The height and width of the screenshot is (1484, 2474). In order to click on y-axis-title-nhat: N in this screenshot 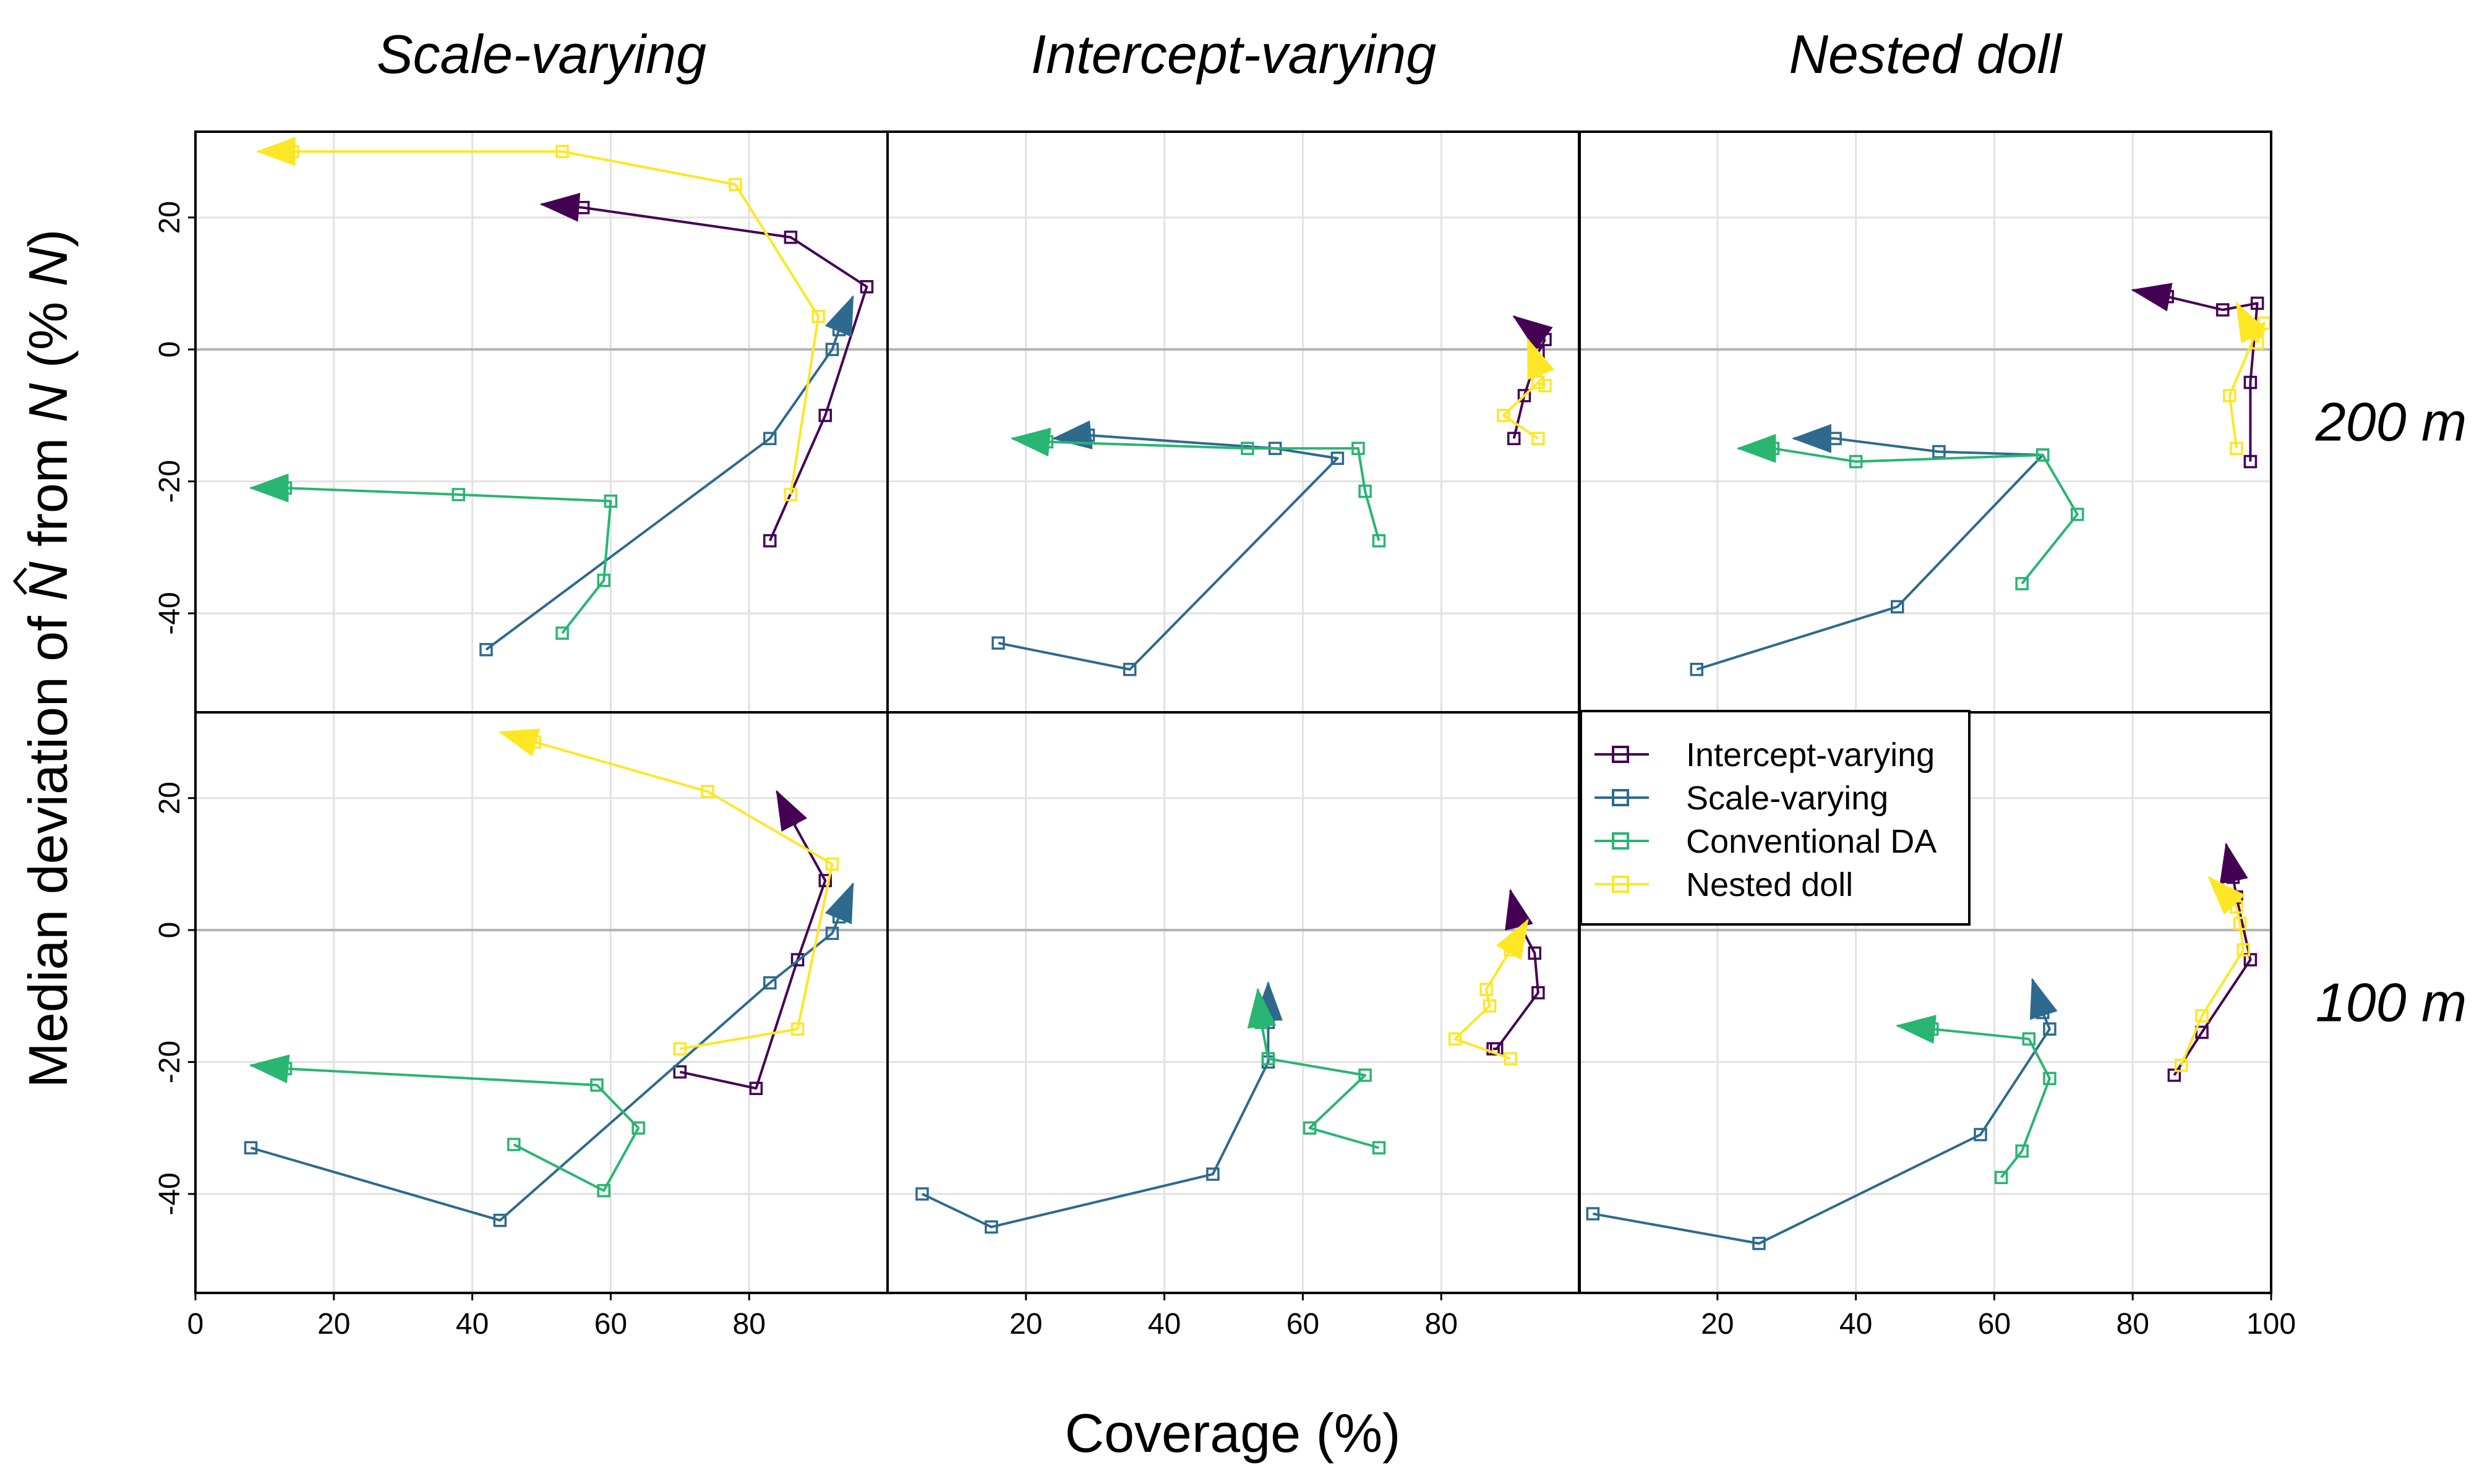, I will do `click(48, 581)`.